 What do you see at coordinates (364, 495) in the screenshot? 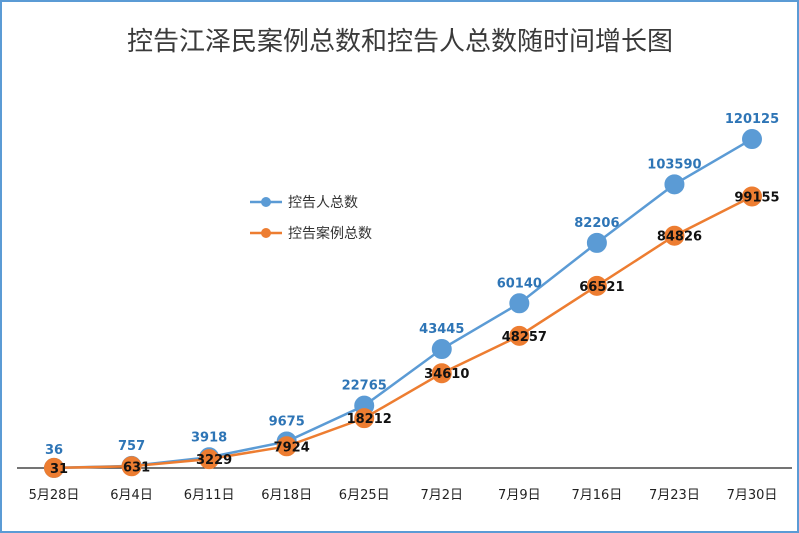
I see `x-tick-label: 6月25日` at bounding box center [364, 495].